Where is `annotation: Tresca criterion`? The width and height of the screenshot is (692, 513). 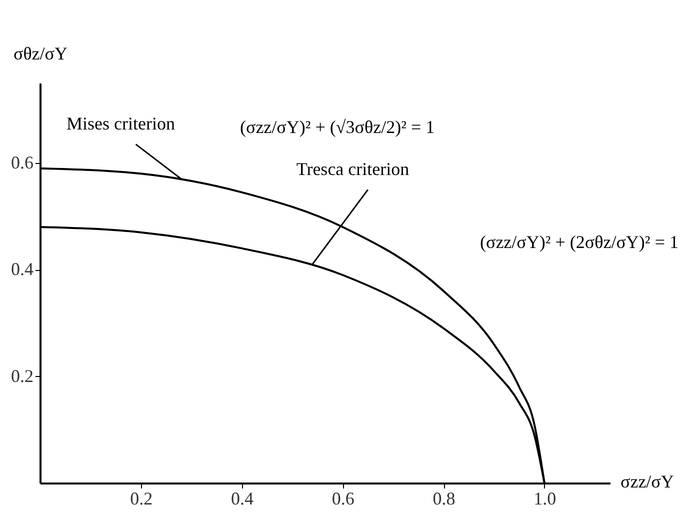
annotation: Tresca criterion is located at coordinates (353, 169).